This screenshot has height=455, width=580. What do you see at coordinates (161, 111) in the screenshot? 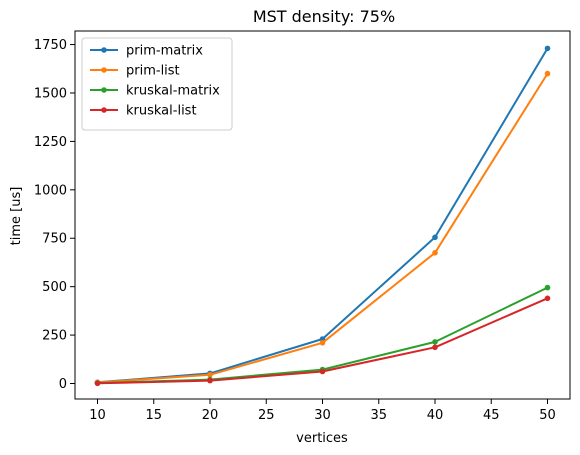
I see `legend-label-kruskal-list: kruskal-list` at bounding box center [161, 111].